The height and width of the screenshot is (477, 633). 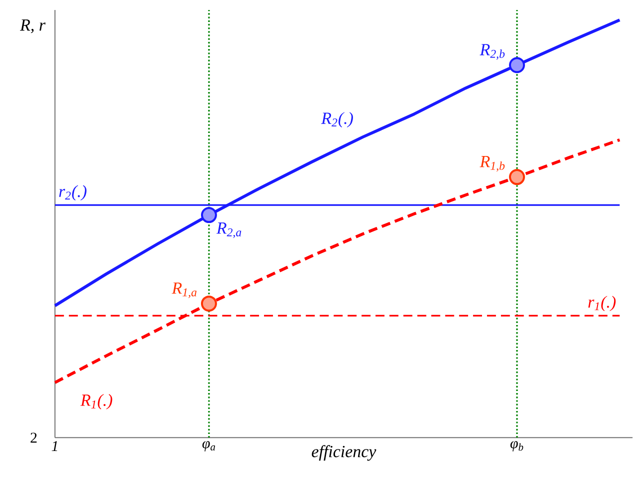 What do you see at coordinates (33, 437) in the screenshot?
I see `text: 2` at bounding box center [33, 437].